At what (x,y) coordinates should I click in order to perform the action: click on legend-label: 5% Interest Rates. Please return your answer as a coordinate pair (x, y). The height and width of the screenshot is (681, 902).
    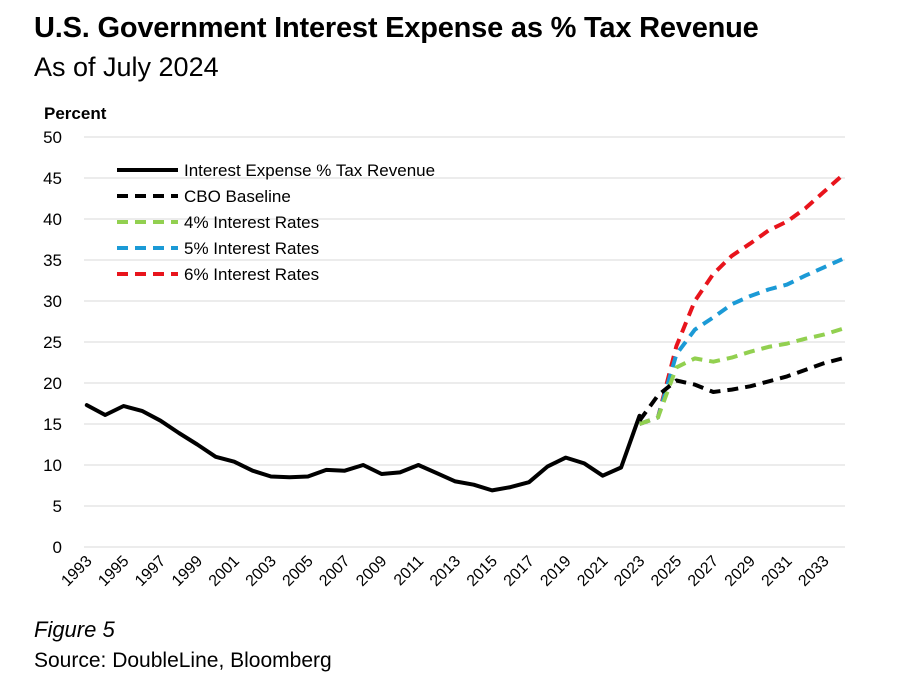
    Looking at the image, I should click on (251, 248).